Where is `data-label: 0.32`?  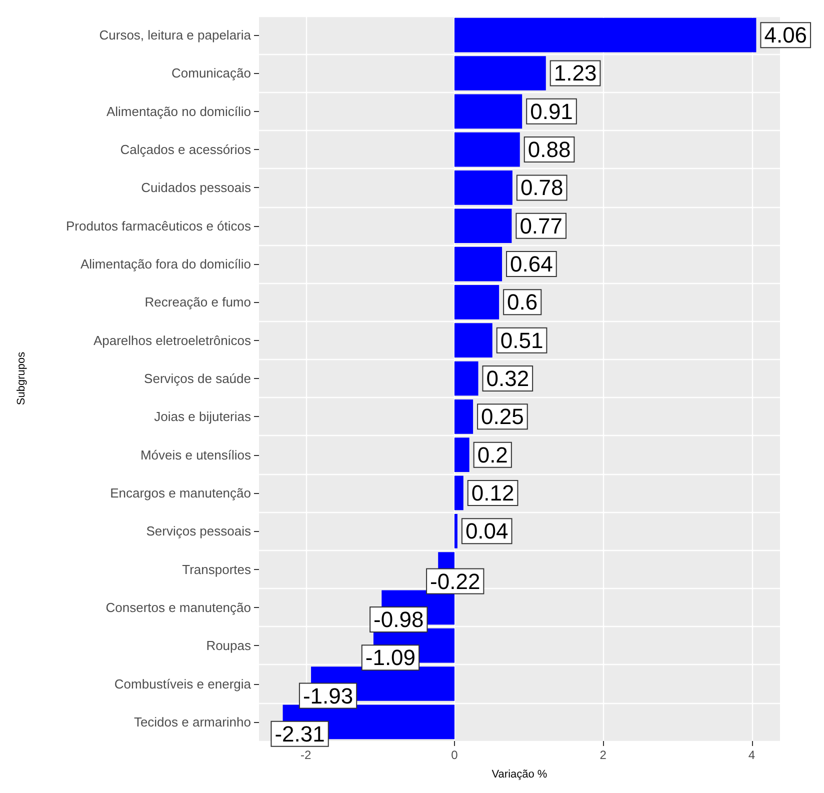 data-label: 0.32 is located at coordinates (508, 378).